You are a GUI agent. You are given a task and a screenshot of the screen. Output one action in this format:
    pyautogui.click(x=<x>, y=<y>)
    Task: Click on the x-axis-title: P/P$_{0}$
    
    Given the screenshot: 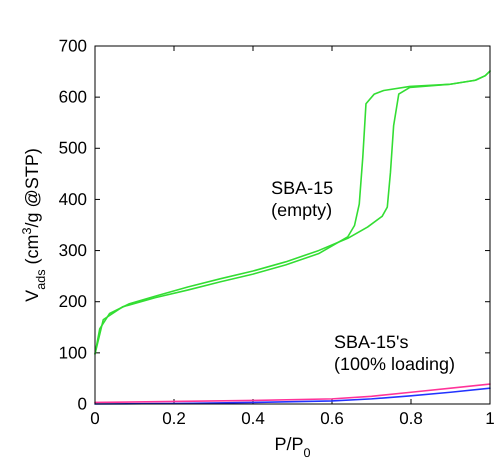 What is the action you would take?
    pyautogui.click(x=292, y=447)
    